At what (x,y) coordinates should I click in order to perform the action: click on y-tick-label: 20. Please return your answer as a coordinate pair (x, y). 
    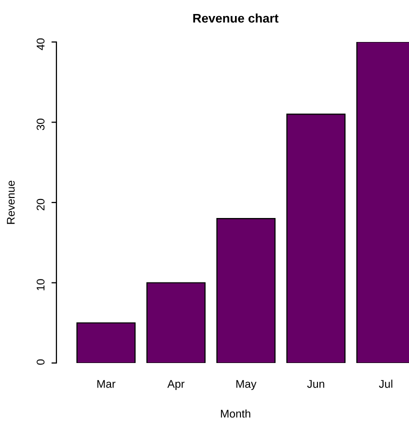
    Looking at the image, I should click on (40, 204).